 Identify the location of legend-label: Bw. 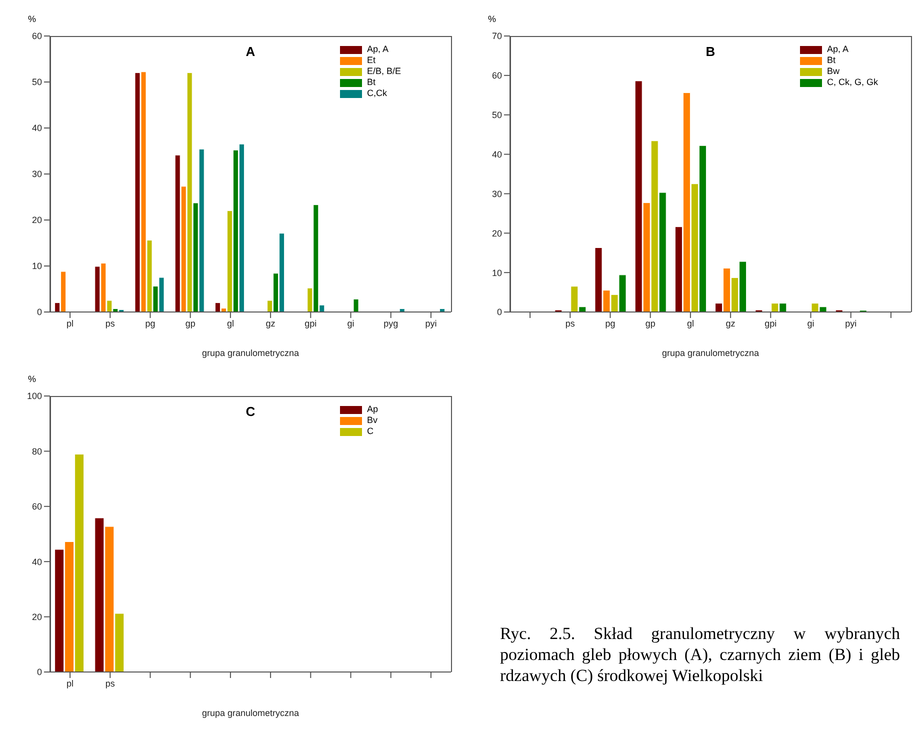
(834, 71).